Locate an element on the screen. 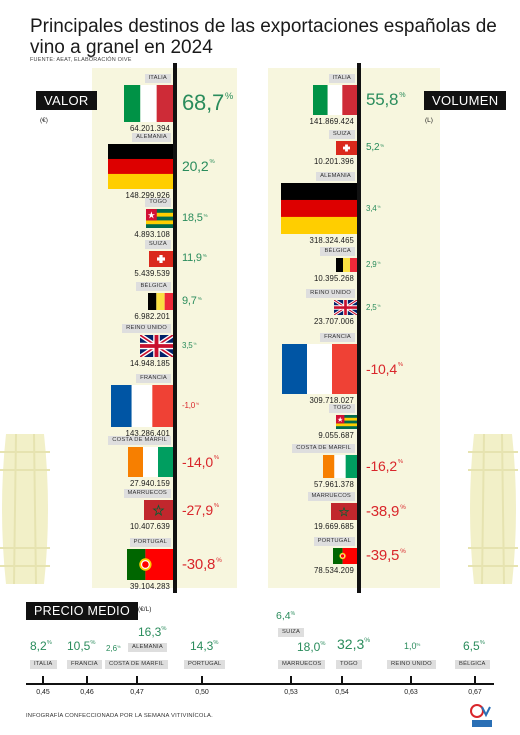 The image size is (520, 735). valor-label: VALOR is located at coordinates (66, 100).